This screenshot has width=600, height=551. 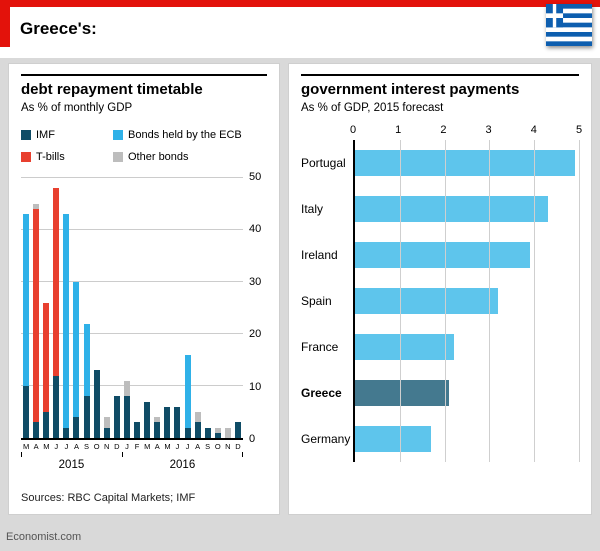 What do you see at coordinates (255, 334) in the screenshot?
I see `y-tick-label: 20` at bounding box center [255, 334].